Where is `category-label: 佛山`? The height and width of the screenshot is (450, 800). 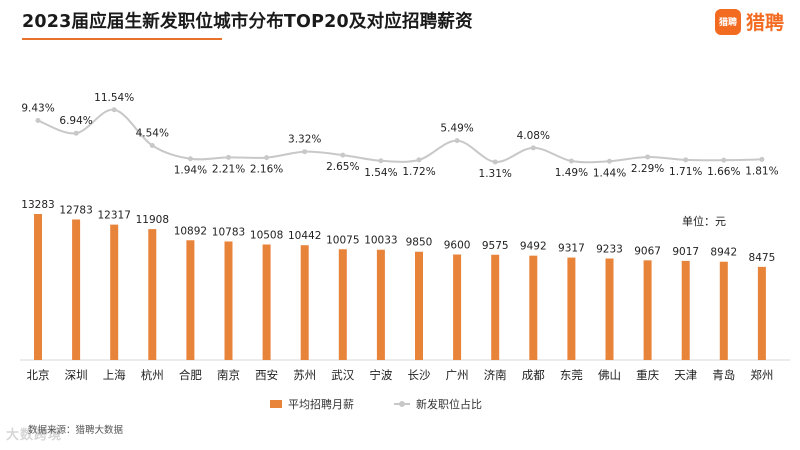 category-label: 佛山 is located at coordinates (609, 375).